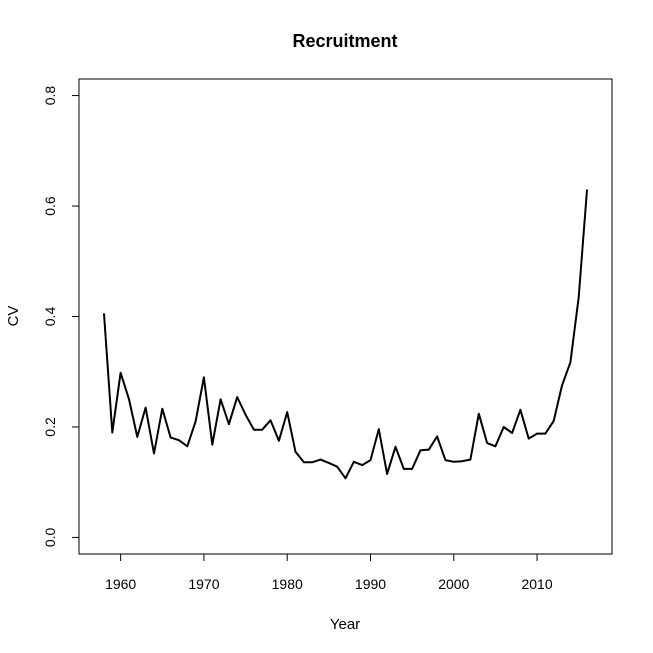  Describe the element at coordinates (50, 317) in the screenshot. I see `y-tick-label: 0.4` at that location.